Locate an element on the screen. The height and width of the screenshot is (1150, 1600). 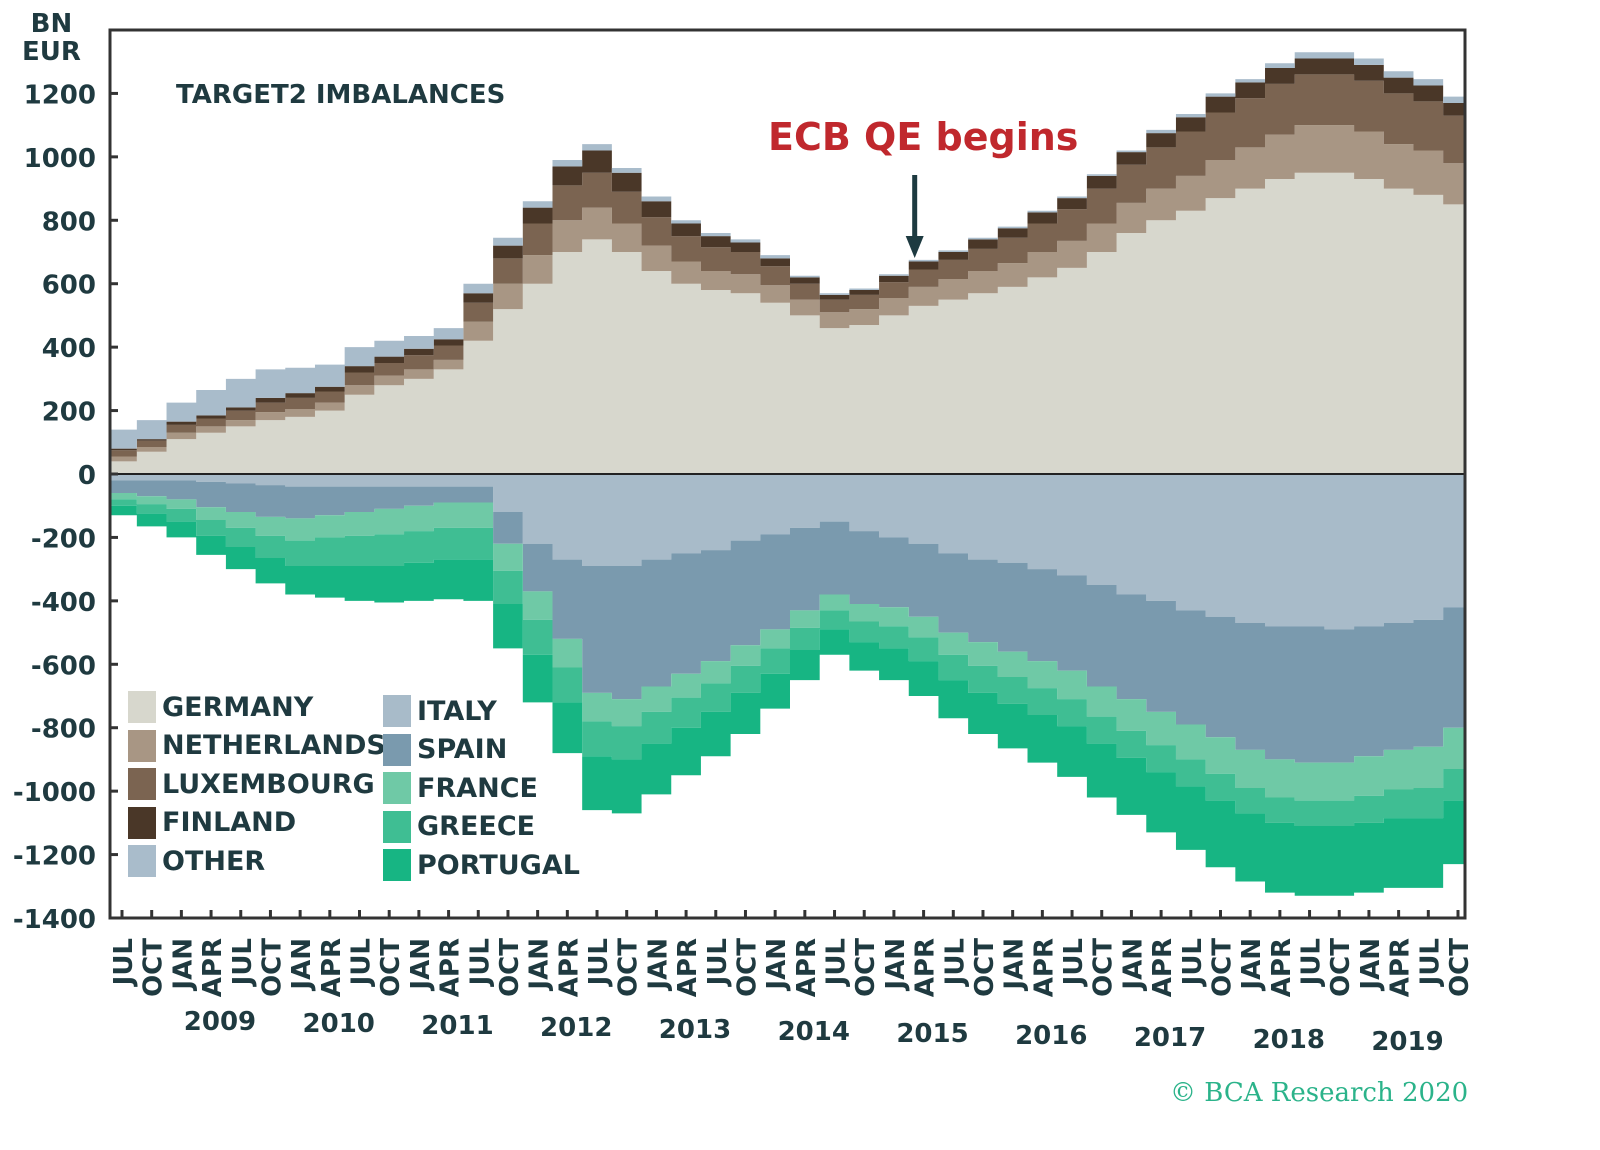
year-label: 2018 is located at coordinates (1289, 1040).